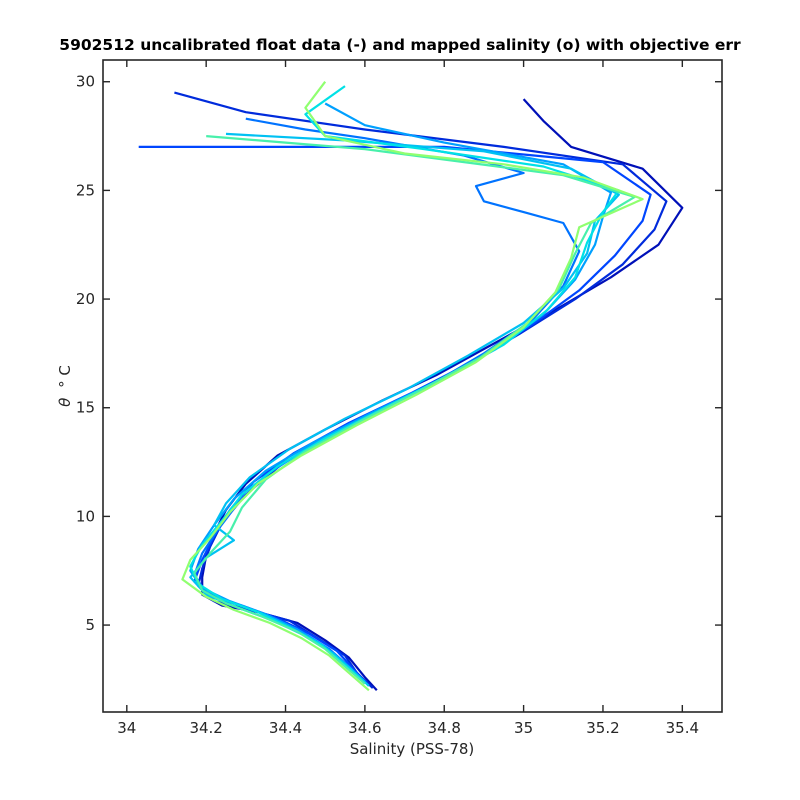 The image size is (800, 800). What do you see at coordinates (85, 299) in the screenshot?
I see `y-tick-label: 20` at bounding box center [85, 299].